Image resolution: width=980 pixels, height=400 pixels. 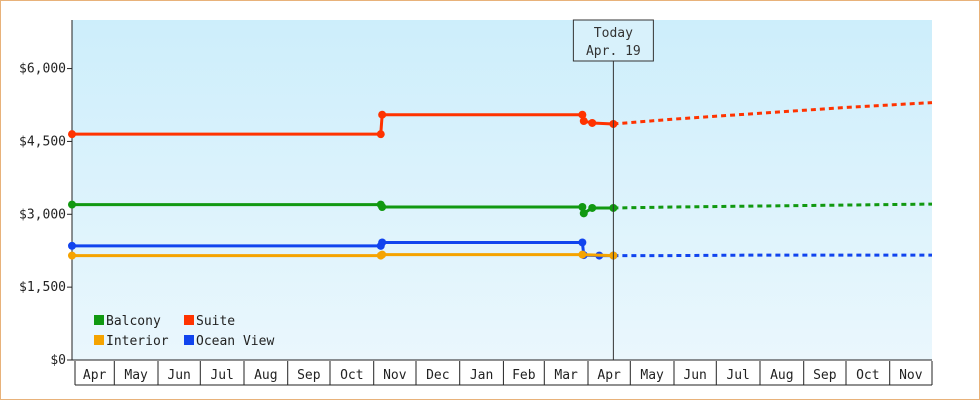 I want to click on x-tick-label: Mar, so click(x=566, y=375).